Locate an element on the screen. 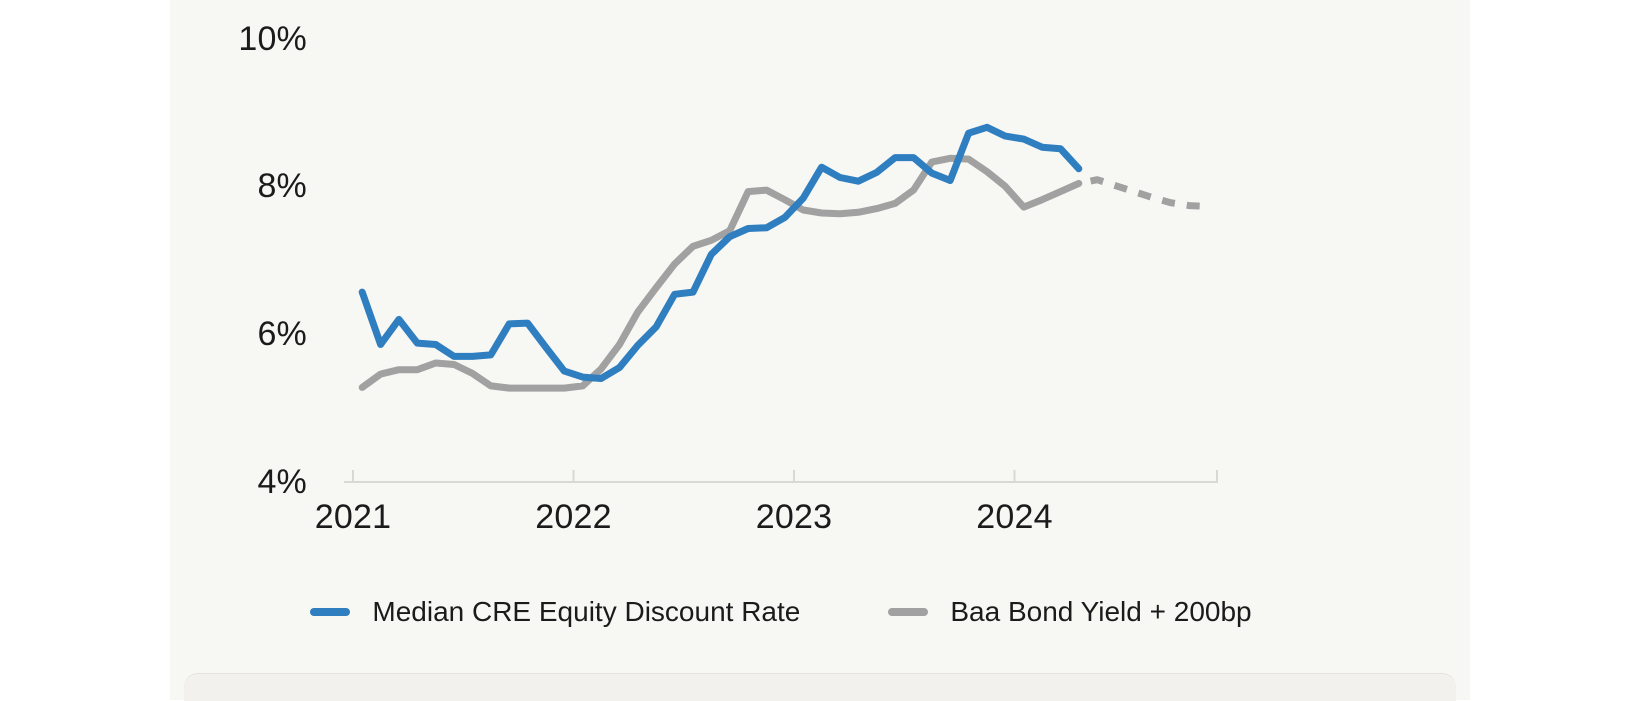  y-axis-label: 10% is located at coordinates (272, 38).